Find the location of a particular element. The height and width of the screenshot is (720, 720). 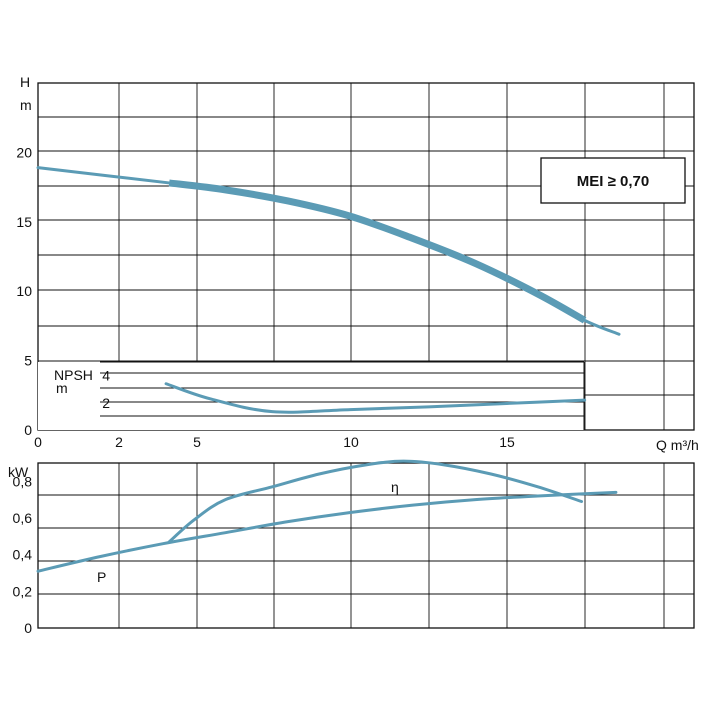

power-y-tick-label: 0,4 is located at coordinates (23, 555).